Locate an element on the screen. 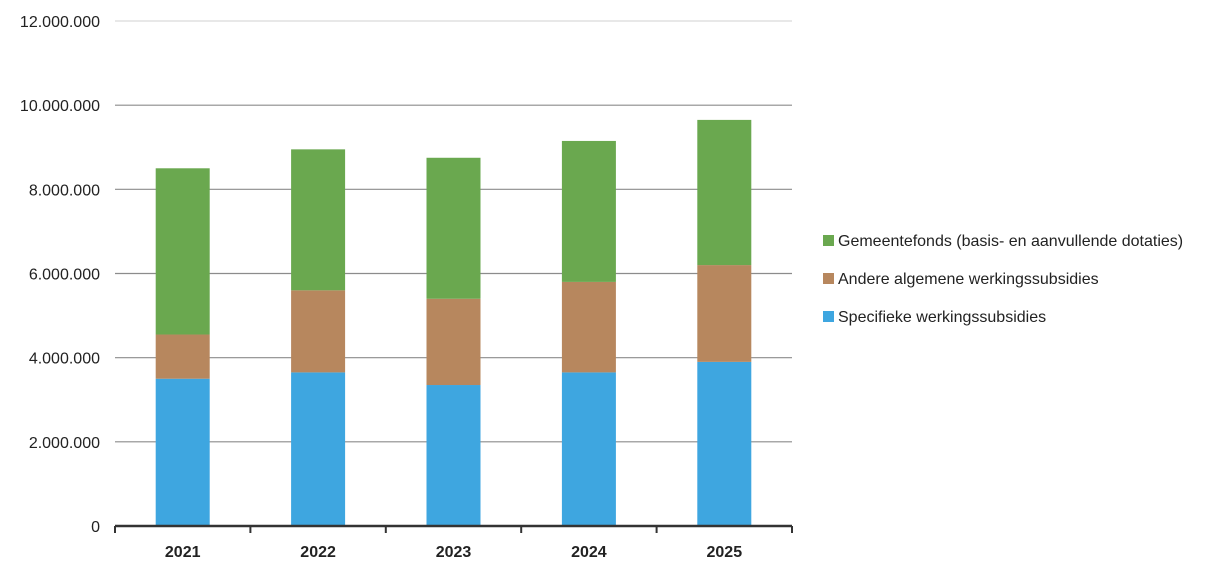  legend-label: Andere algemene werkingssubsidies is located at coordinates (968, 279).